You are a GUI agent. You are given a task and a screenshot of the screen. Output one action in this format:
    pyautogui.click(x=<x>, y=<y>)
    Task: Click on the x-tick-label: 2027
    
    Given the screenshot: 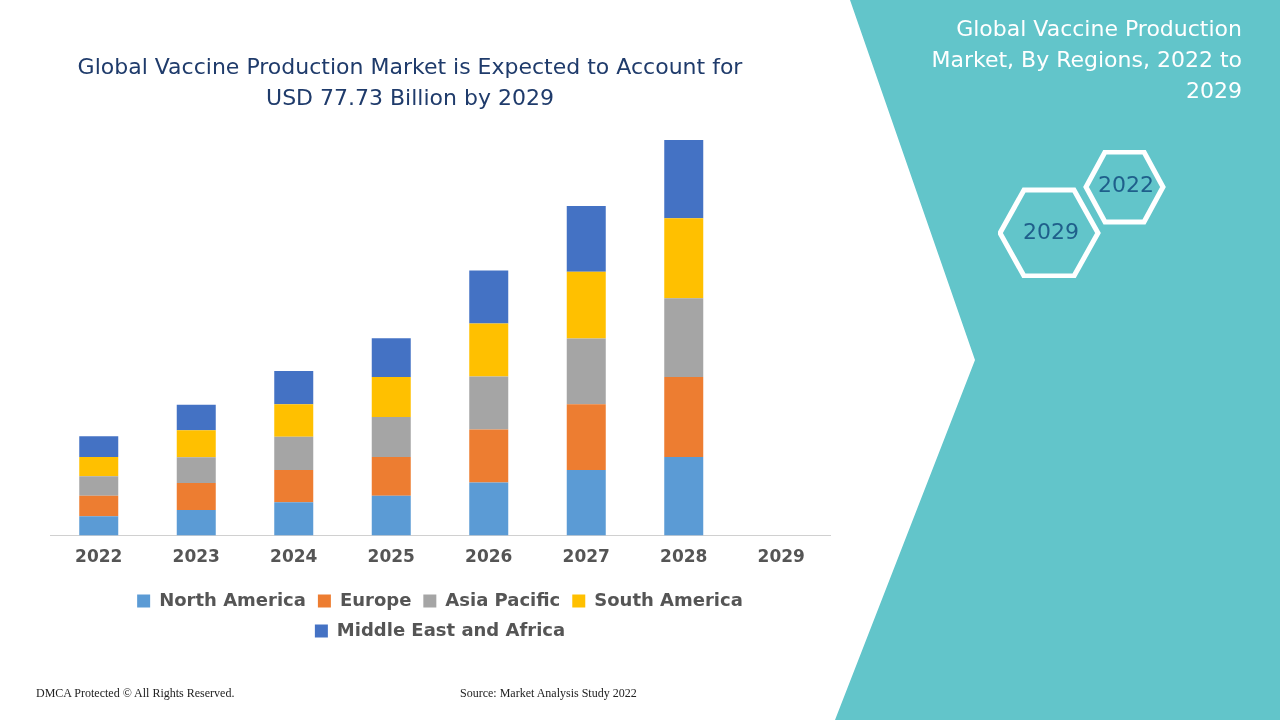 What is the action you would take?
    pyautogui.click(x=586, y=556)
    